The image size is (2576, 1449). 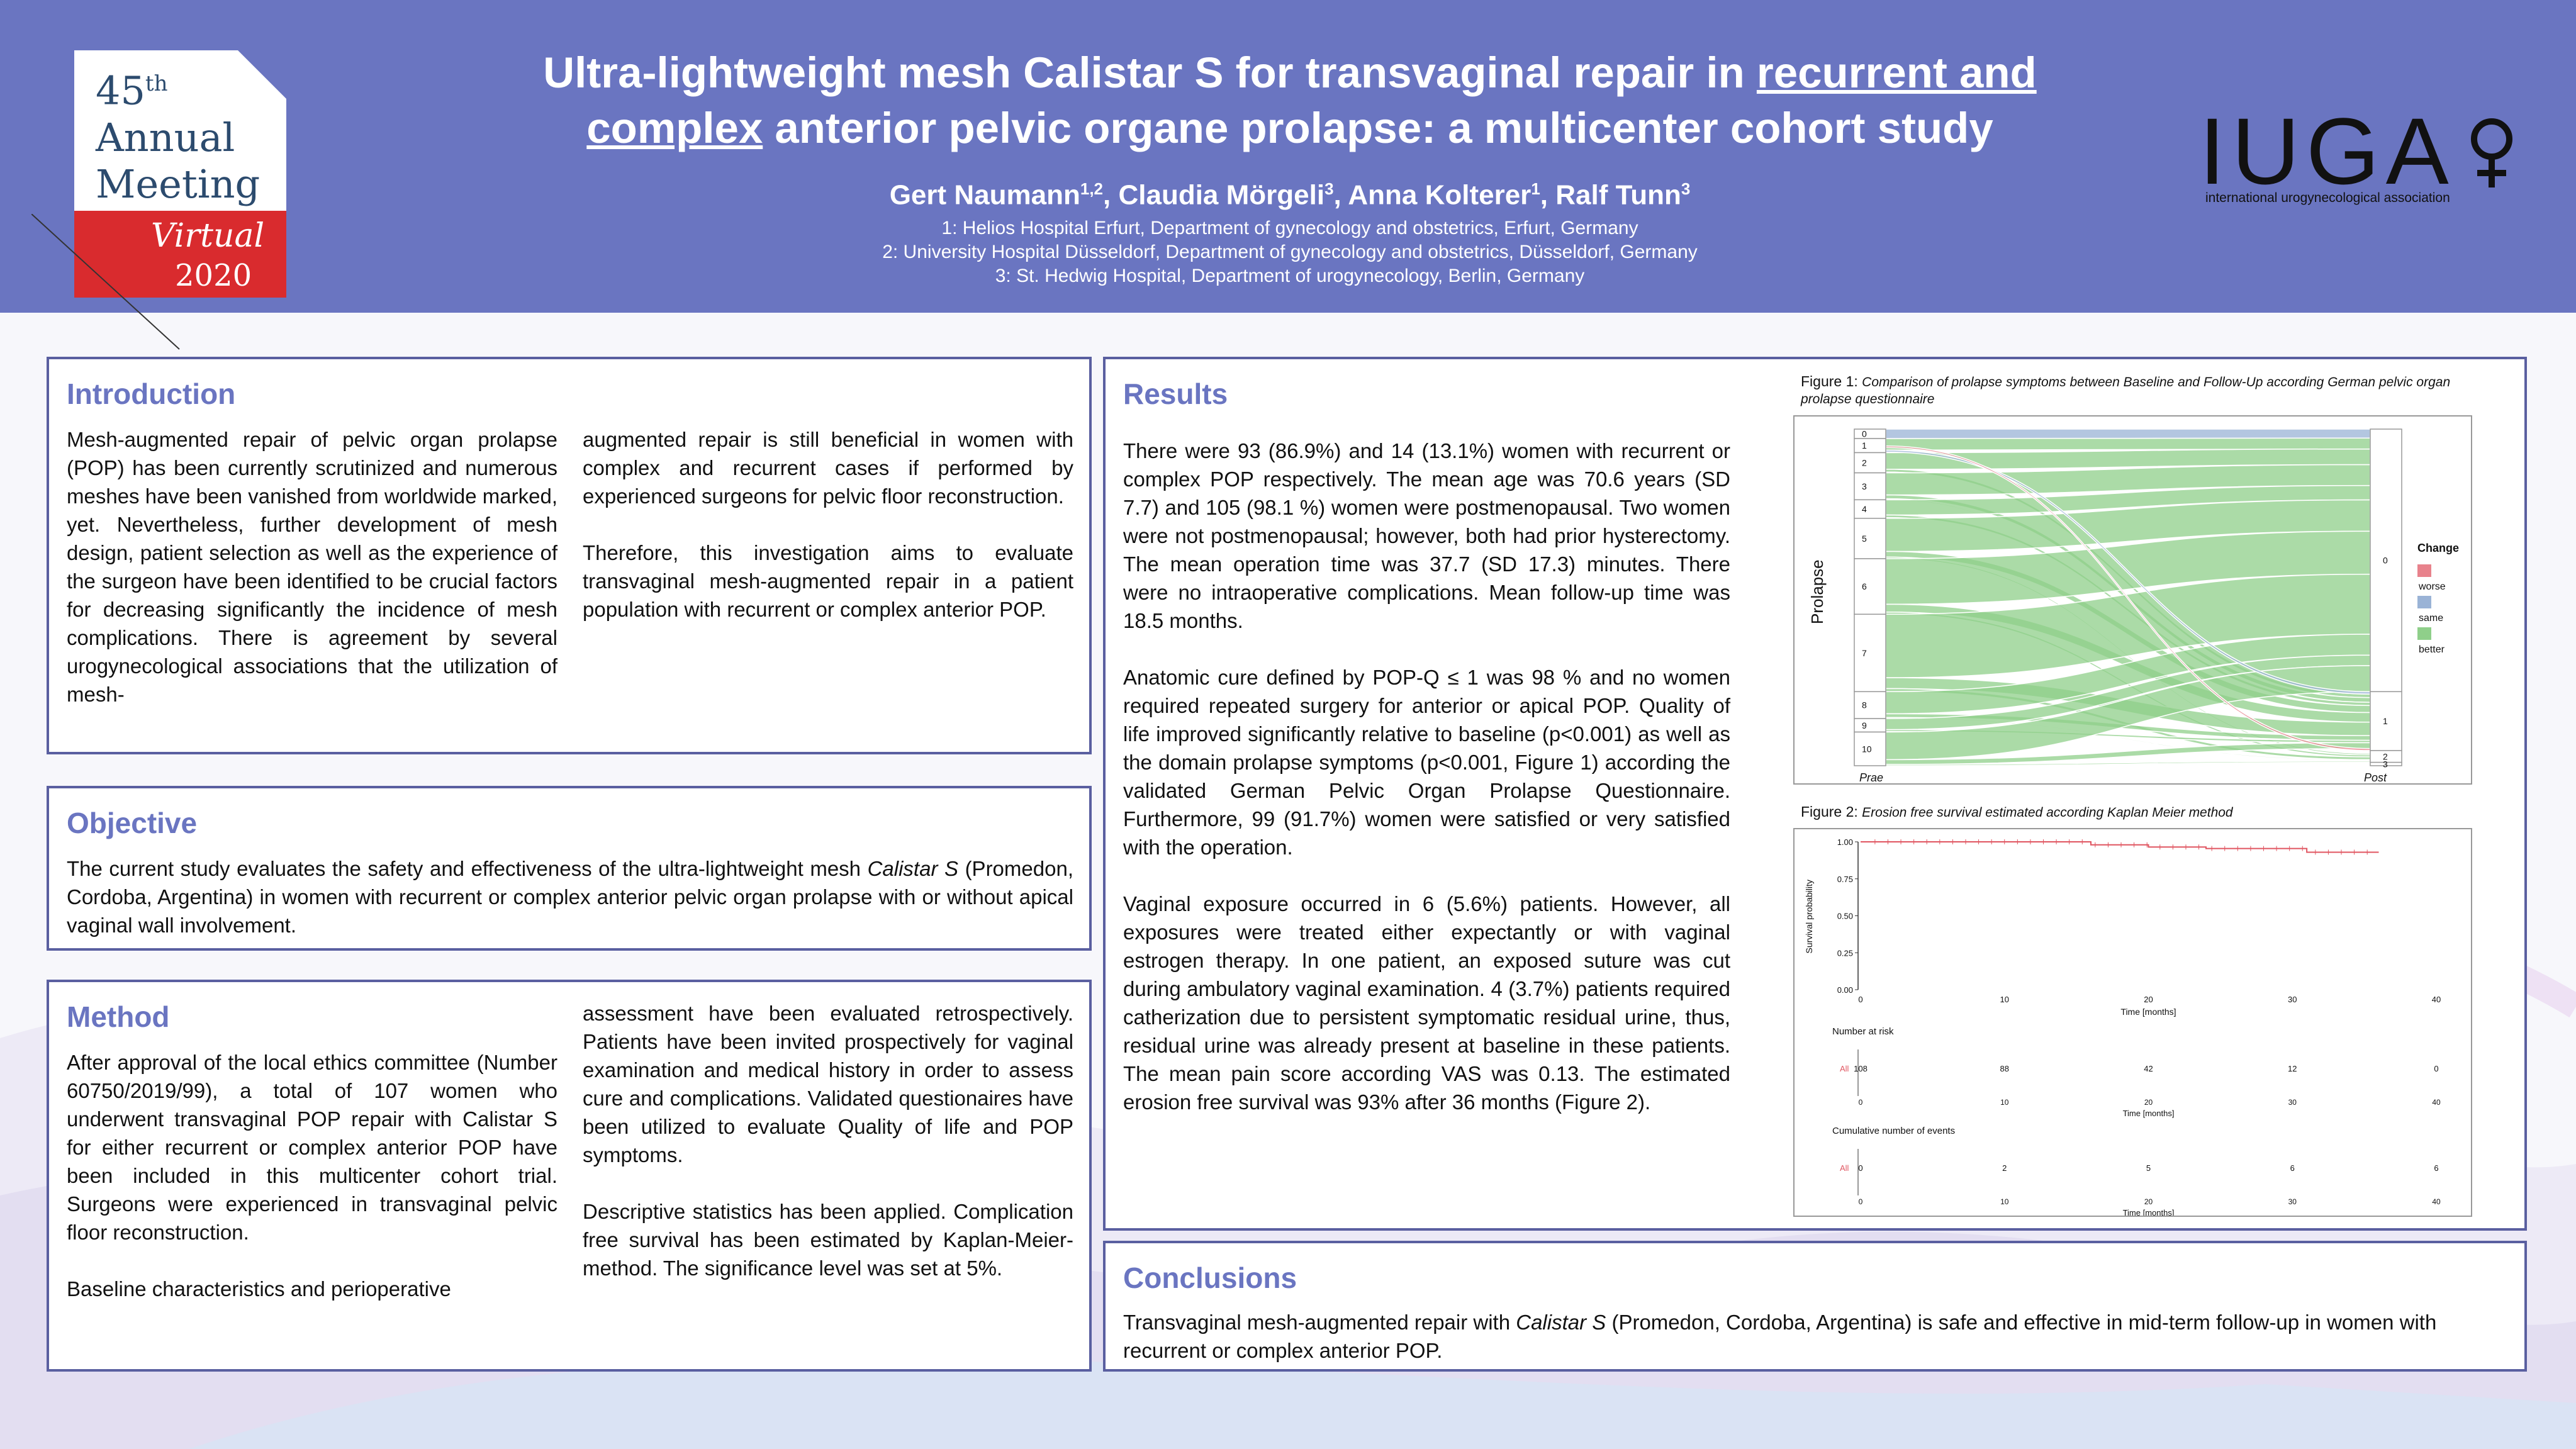 I want to click on post-stratum-label: 3, so click(x=2385, y=764).